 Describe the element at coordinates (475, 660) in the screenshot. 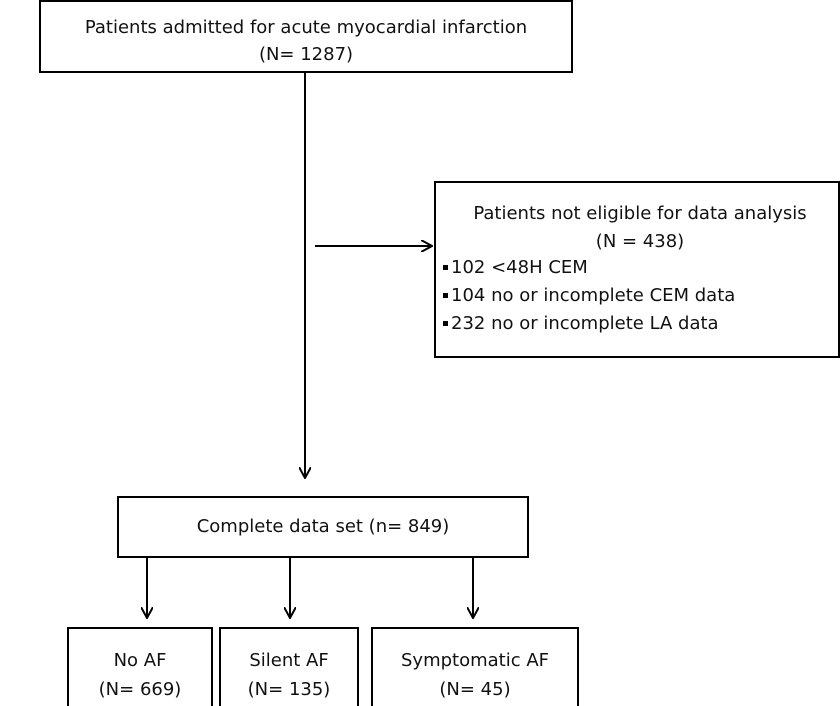

I see `group-label: Symptomatic AF` at that location.